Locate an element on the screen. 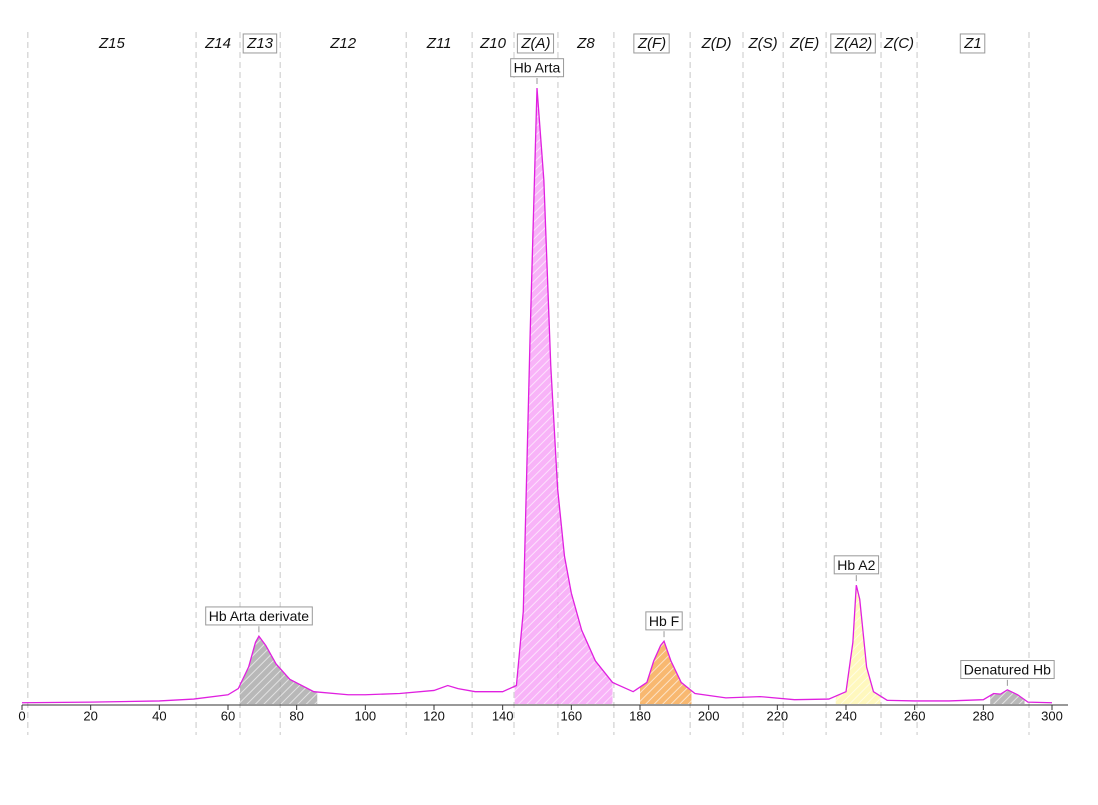 The image size is (1098, 805). x-tick-label: 140 is located at coordinates (503, 715).